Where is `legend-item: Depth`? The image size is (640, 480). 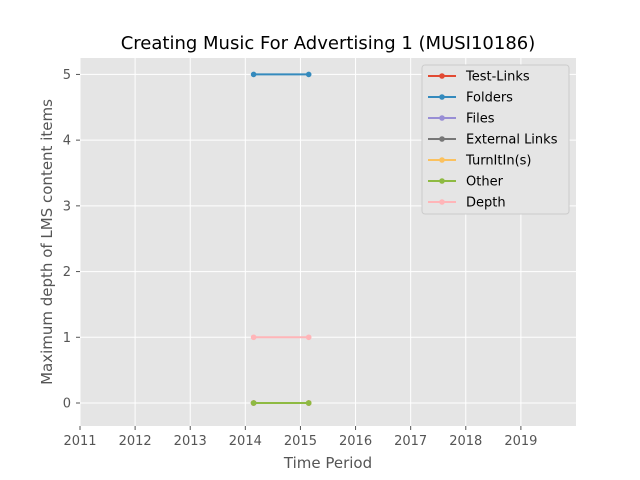
legend-item: Depth is located at coordinates (467, 203).